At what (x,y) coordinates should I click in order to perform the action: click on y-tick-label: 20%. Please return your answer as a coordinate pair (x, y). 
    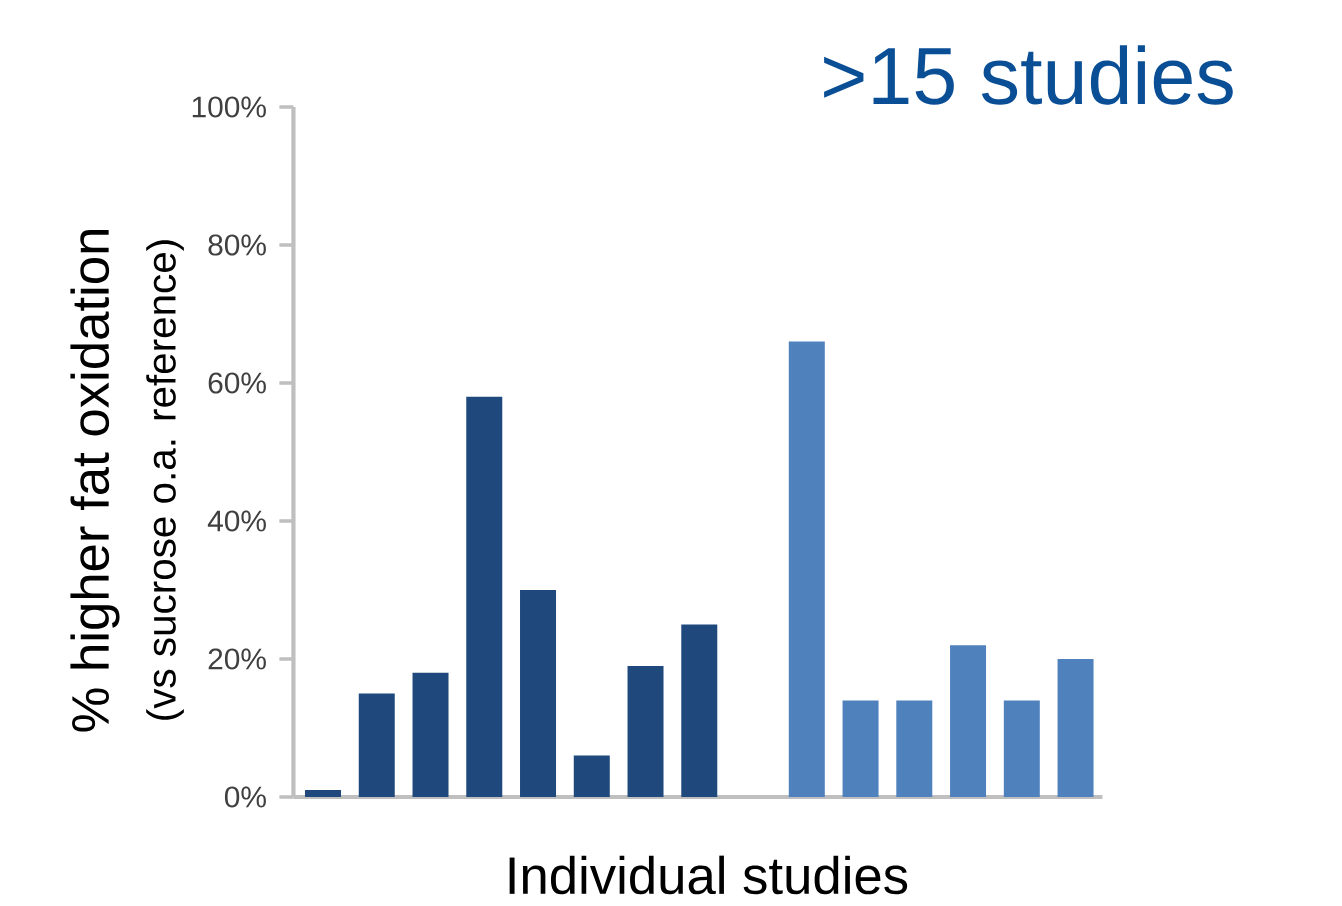
    Looking at the image, I should click on (237, 659).